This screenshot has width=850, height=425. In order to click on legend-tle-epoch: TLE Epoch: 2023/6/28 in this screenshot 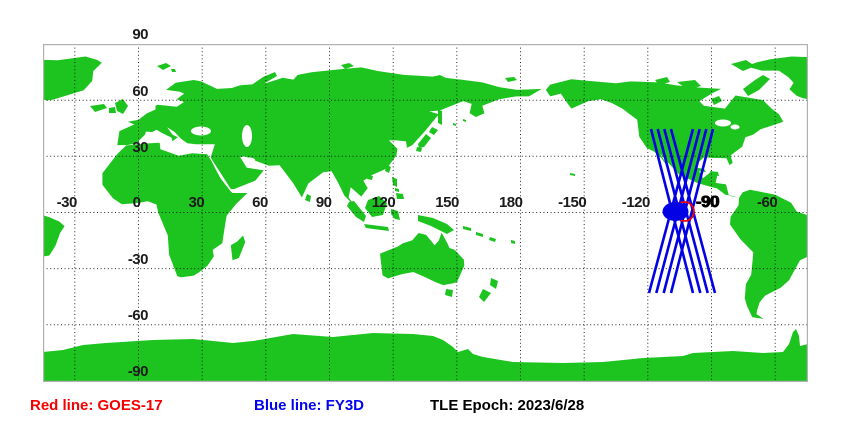, I will do `click(507, 405)`.